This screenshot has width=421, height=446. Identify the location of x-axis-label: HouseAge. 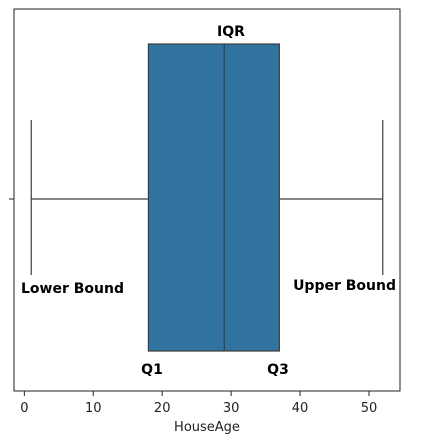
(207, 427).